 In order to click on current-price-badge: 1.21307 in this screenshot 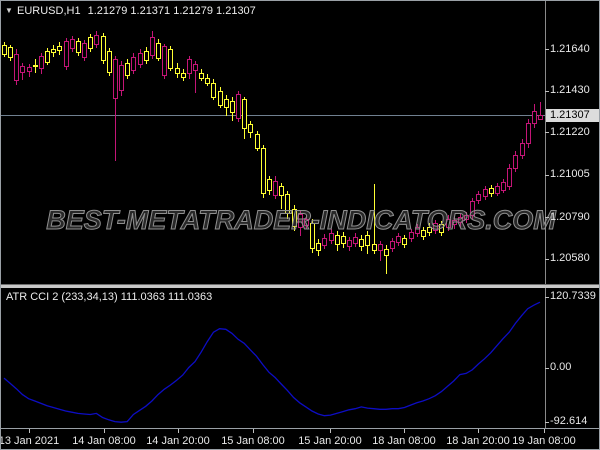, I will do `click(572, 115)`.